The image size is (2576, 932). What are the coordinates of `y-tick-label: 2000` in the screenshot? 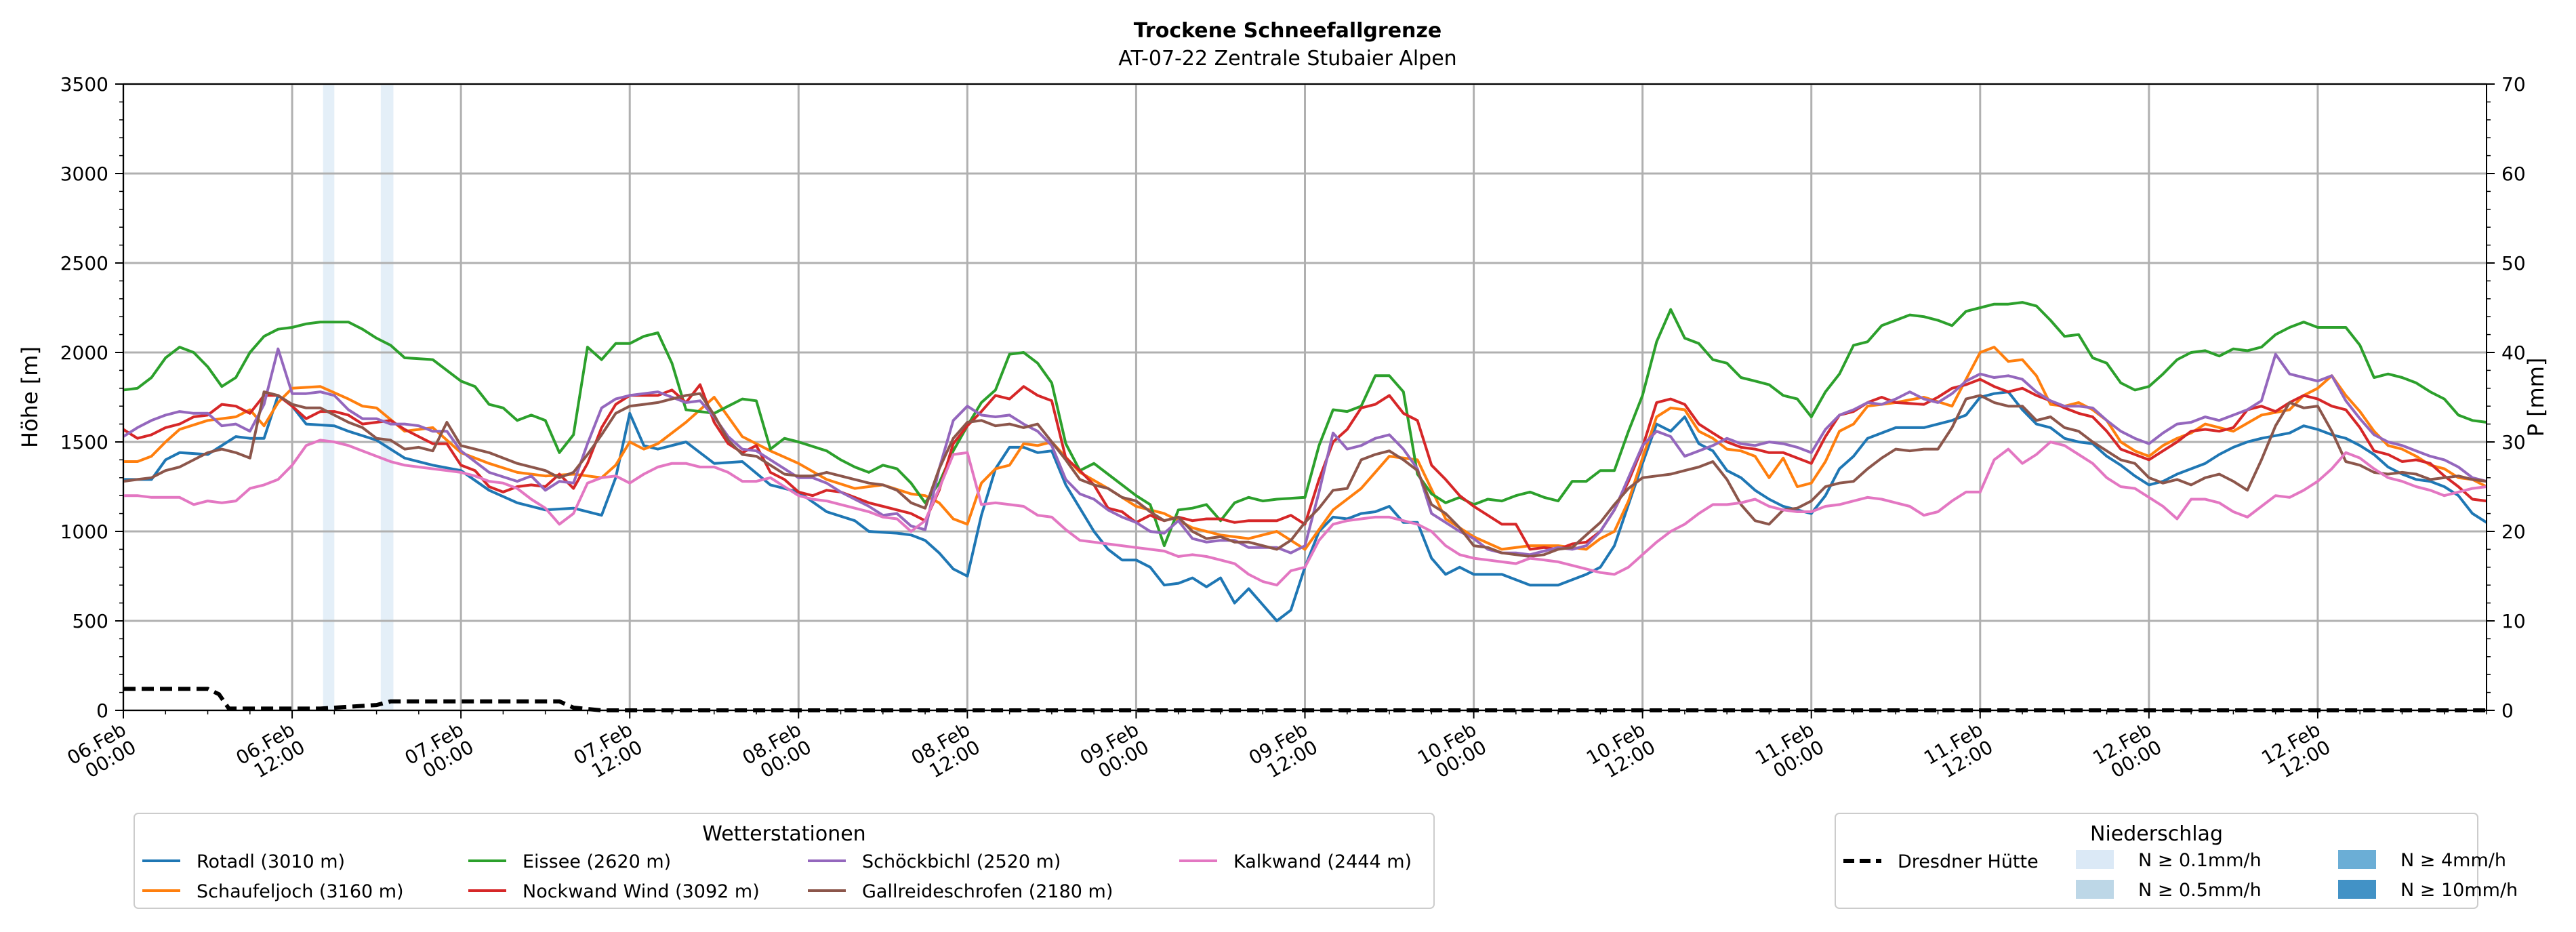 It's located at (84, 353).